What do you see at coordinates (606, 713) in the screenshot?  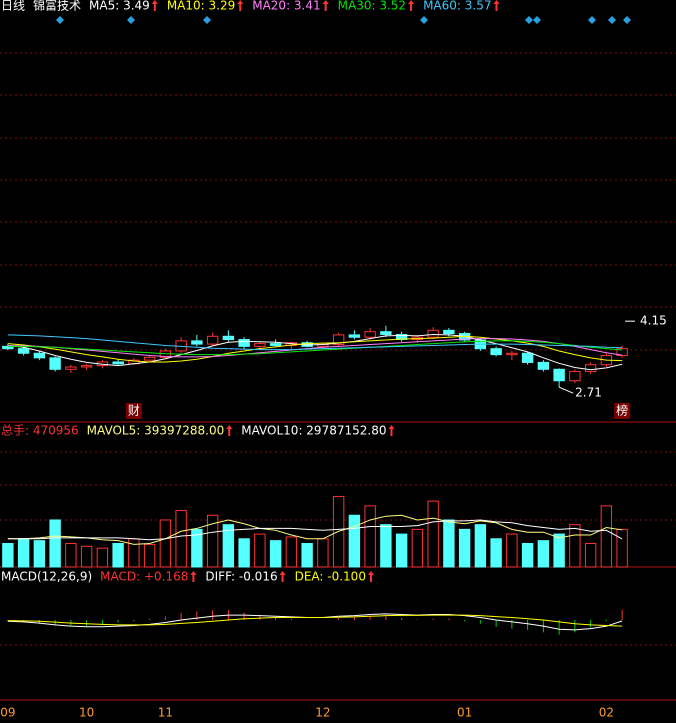 I see `x-tick-label: 02` at bounding box center [606, 713].